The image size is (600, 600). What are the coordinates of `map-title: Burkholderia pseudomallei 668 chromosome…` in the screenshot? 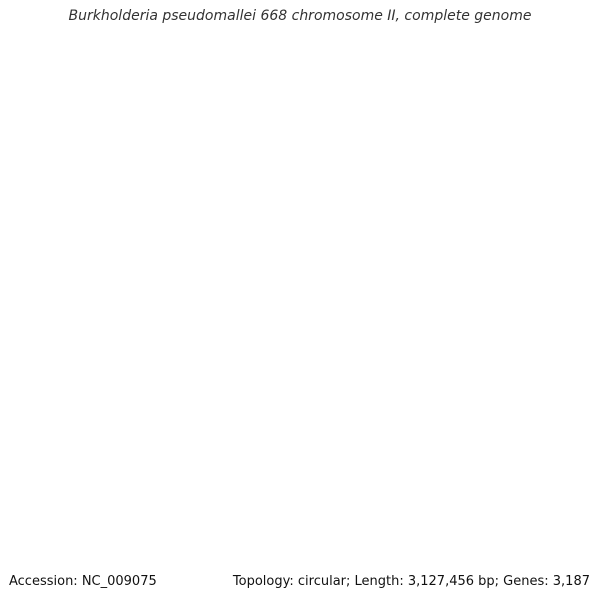 It's located at (300, 16).